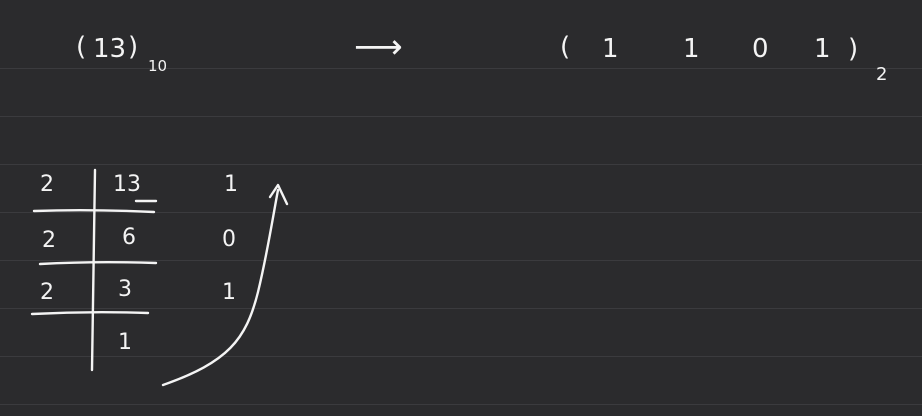 The height and width of the screenshot is (416, 922). I want to click on decimal-number: 13, so click(110, 49).